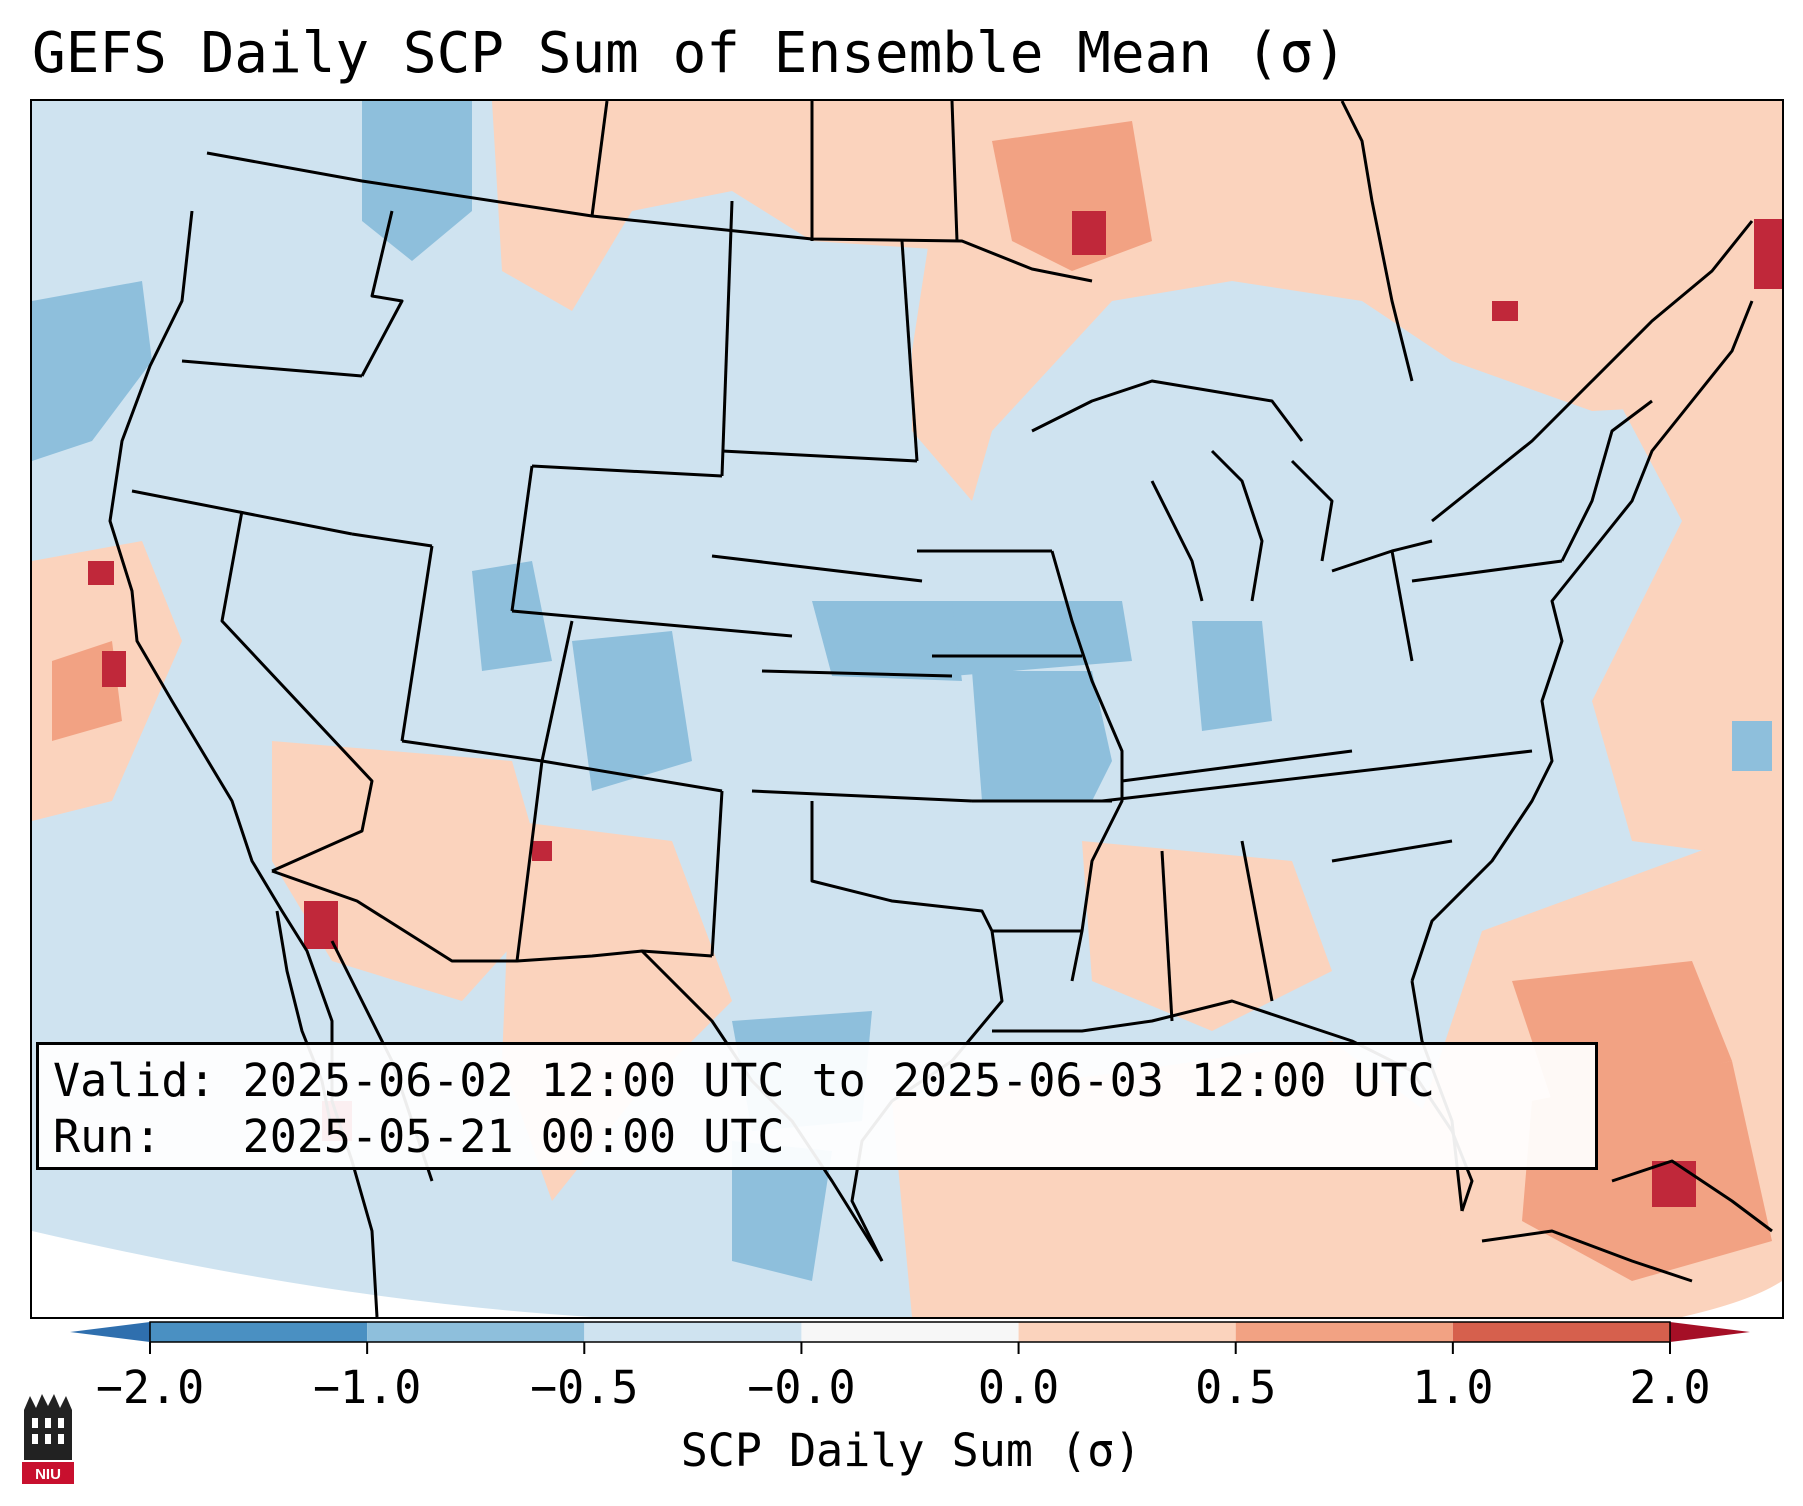 The image size is (1803, 1506). Describe the element at coordinates (1505, 311) in the screenshot. I see `strong-positive-ontario` at that location.